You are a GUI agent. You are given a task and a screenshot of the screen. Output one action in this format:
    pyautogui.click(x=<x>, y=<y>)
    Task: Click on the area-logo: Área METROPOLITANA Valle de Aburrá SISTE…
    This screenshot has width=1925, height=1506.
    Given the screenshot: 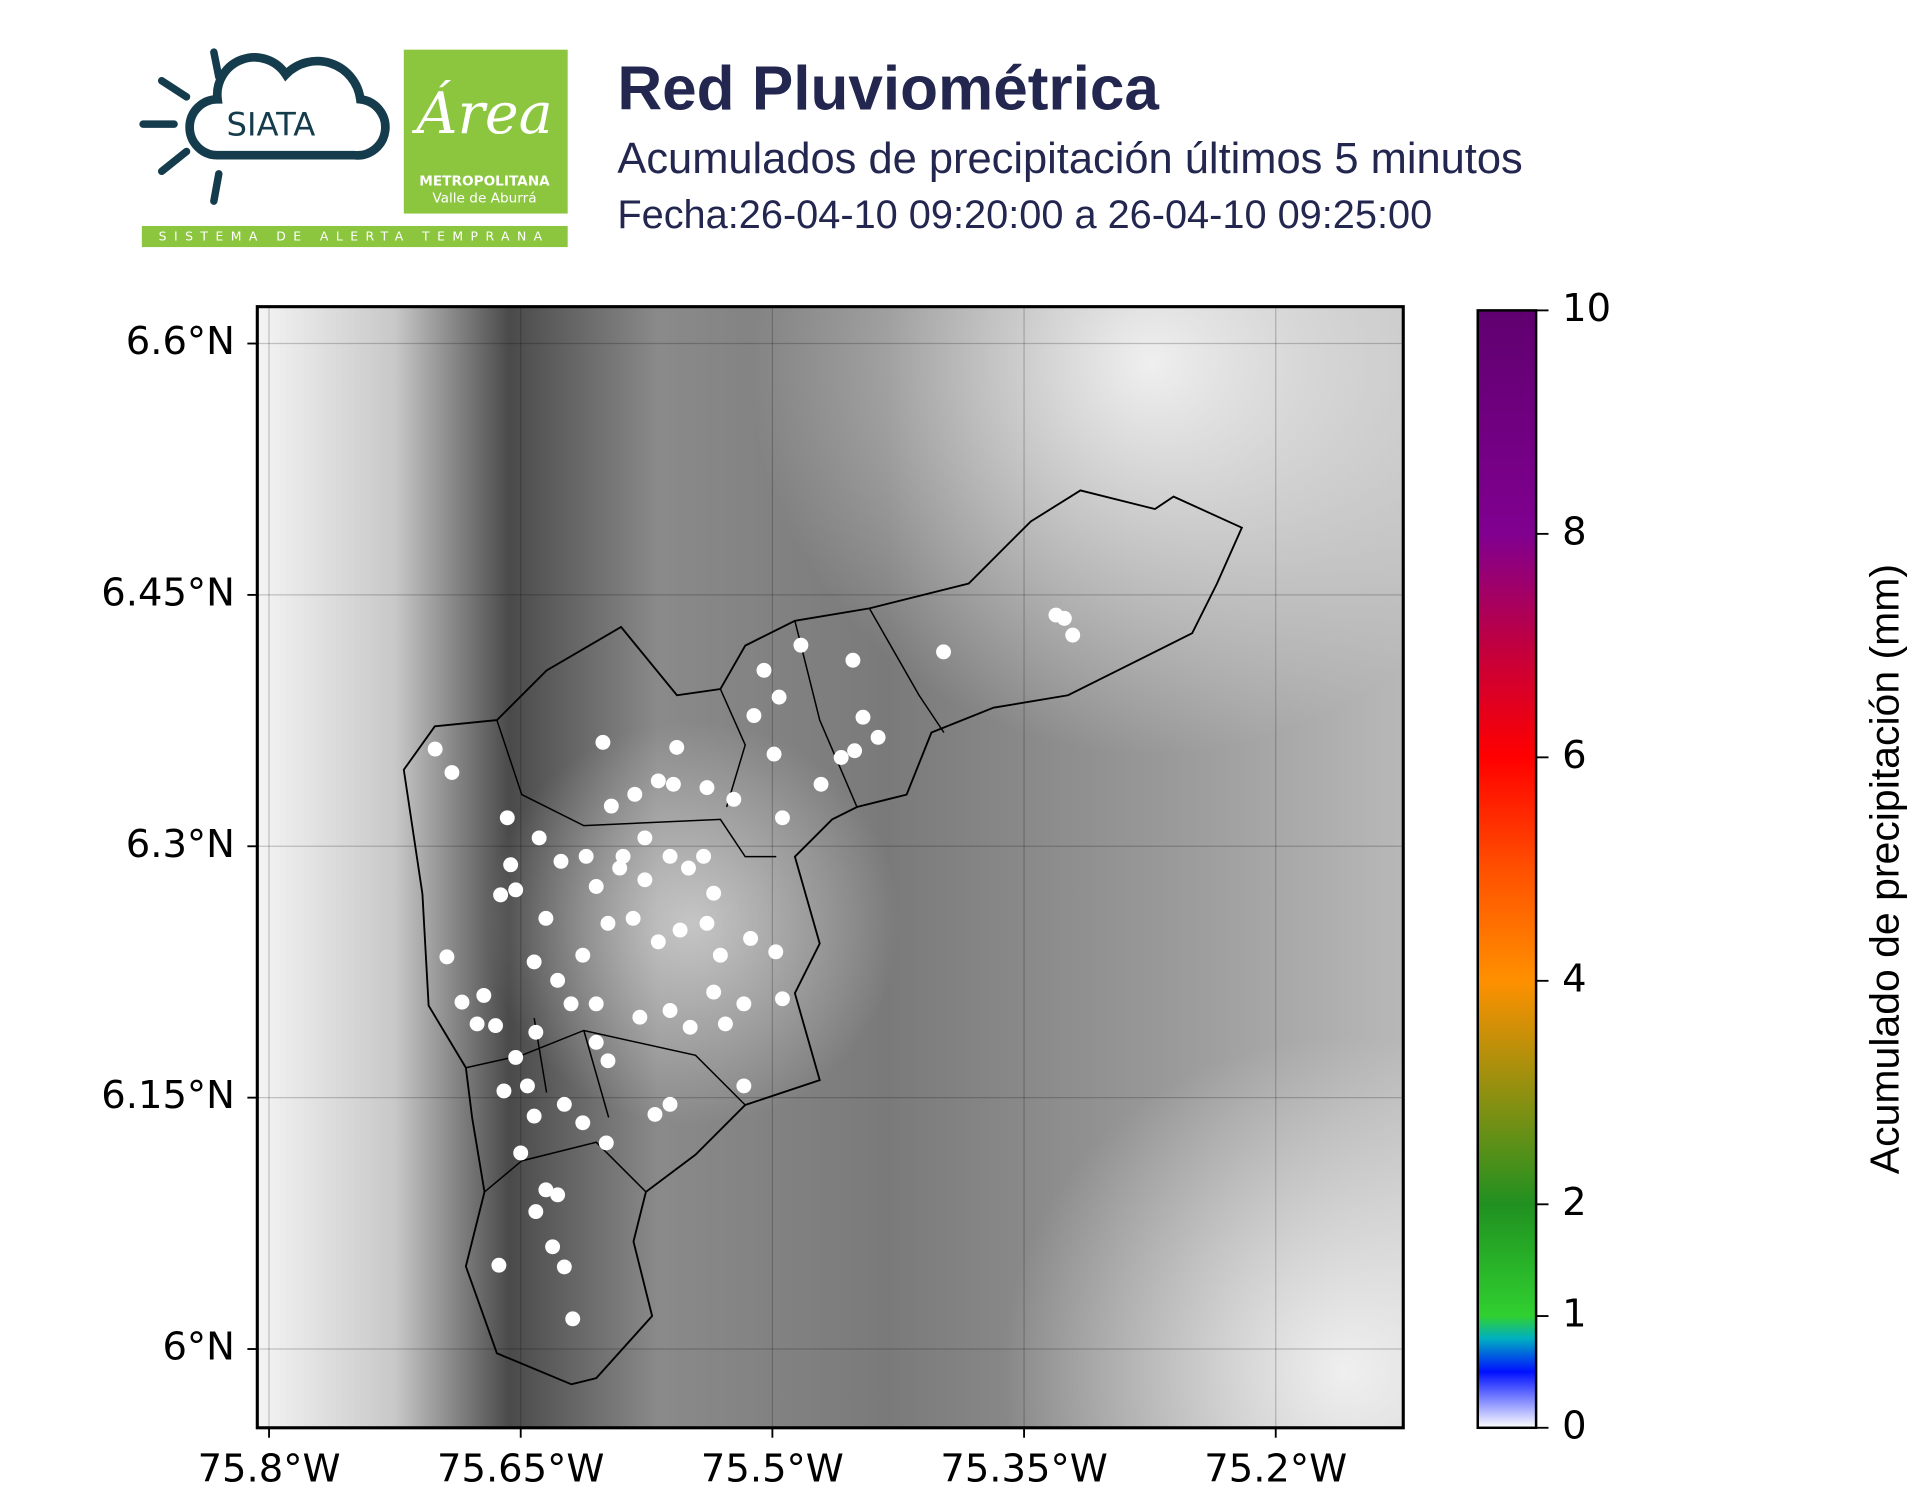 What is the action you would take?
    pyautogui.click(x=354, y=148)
    